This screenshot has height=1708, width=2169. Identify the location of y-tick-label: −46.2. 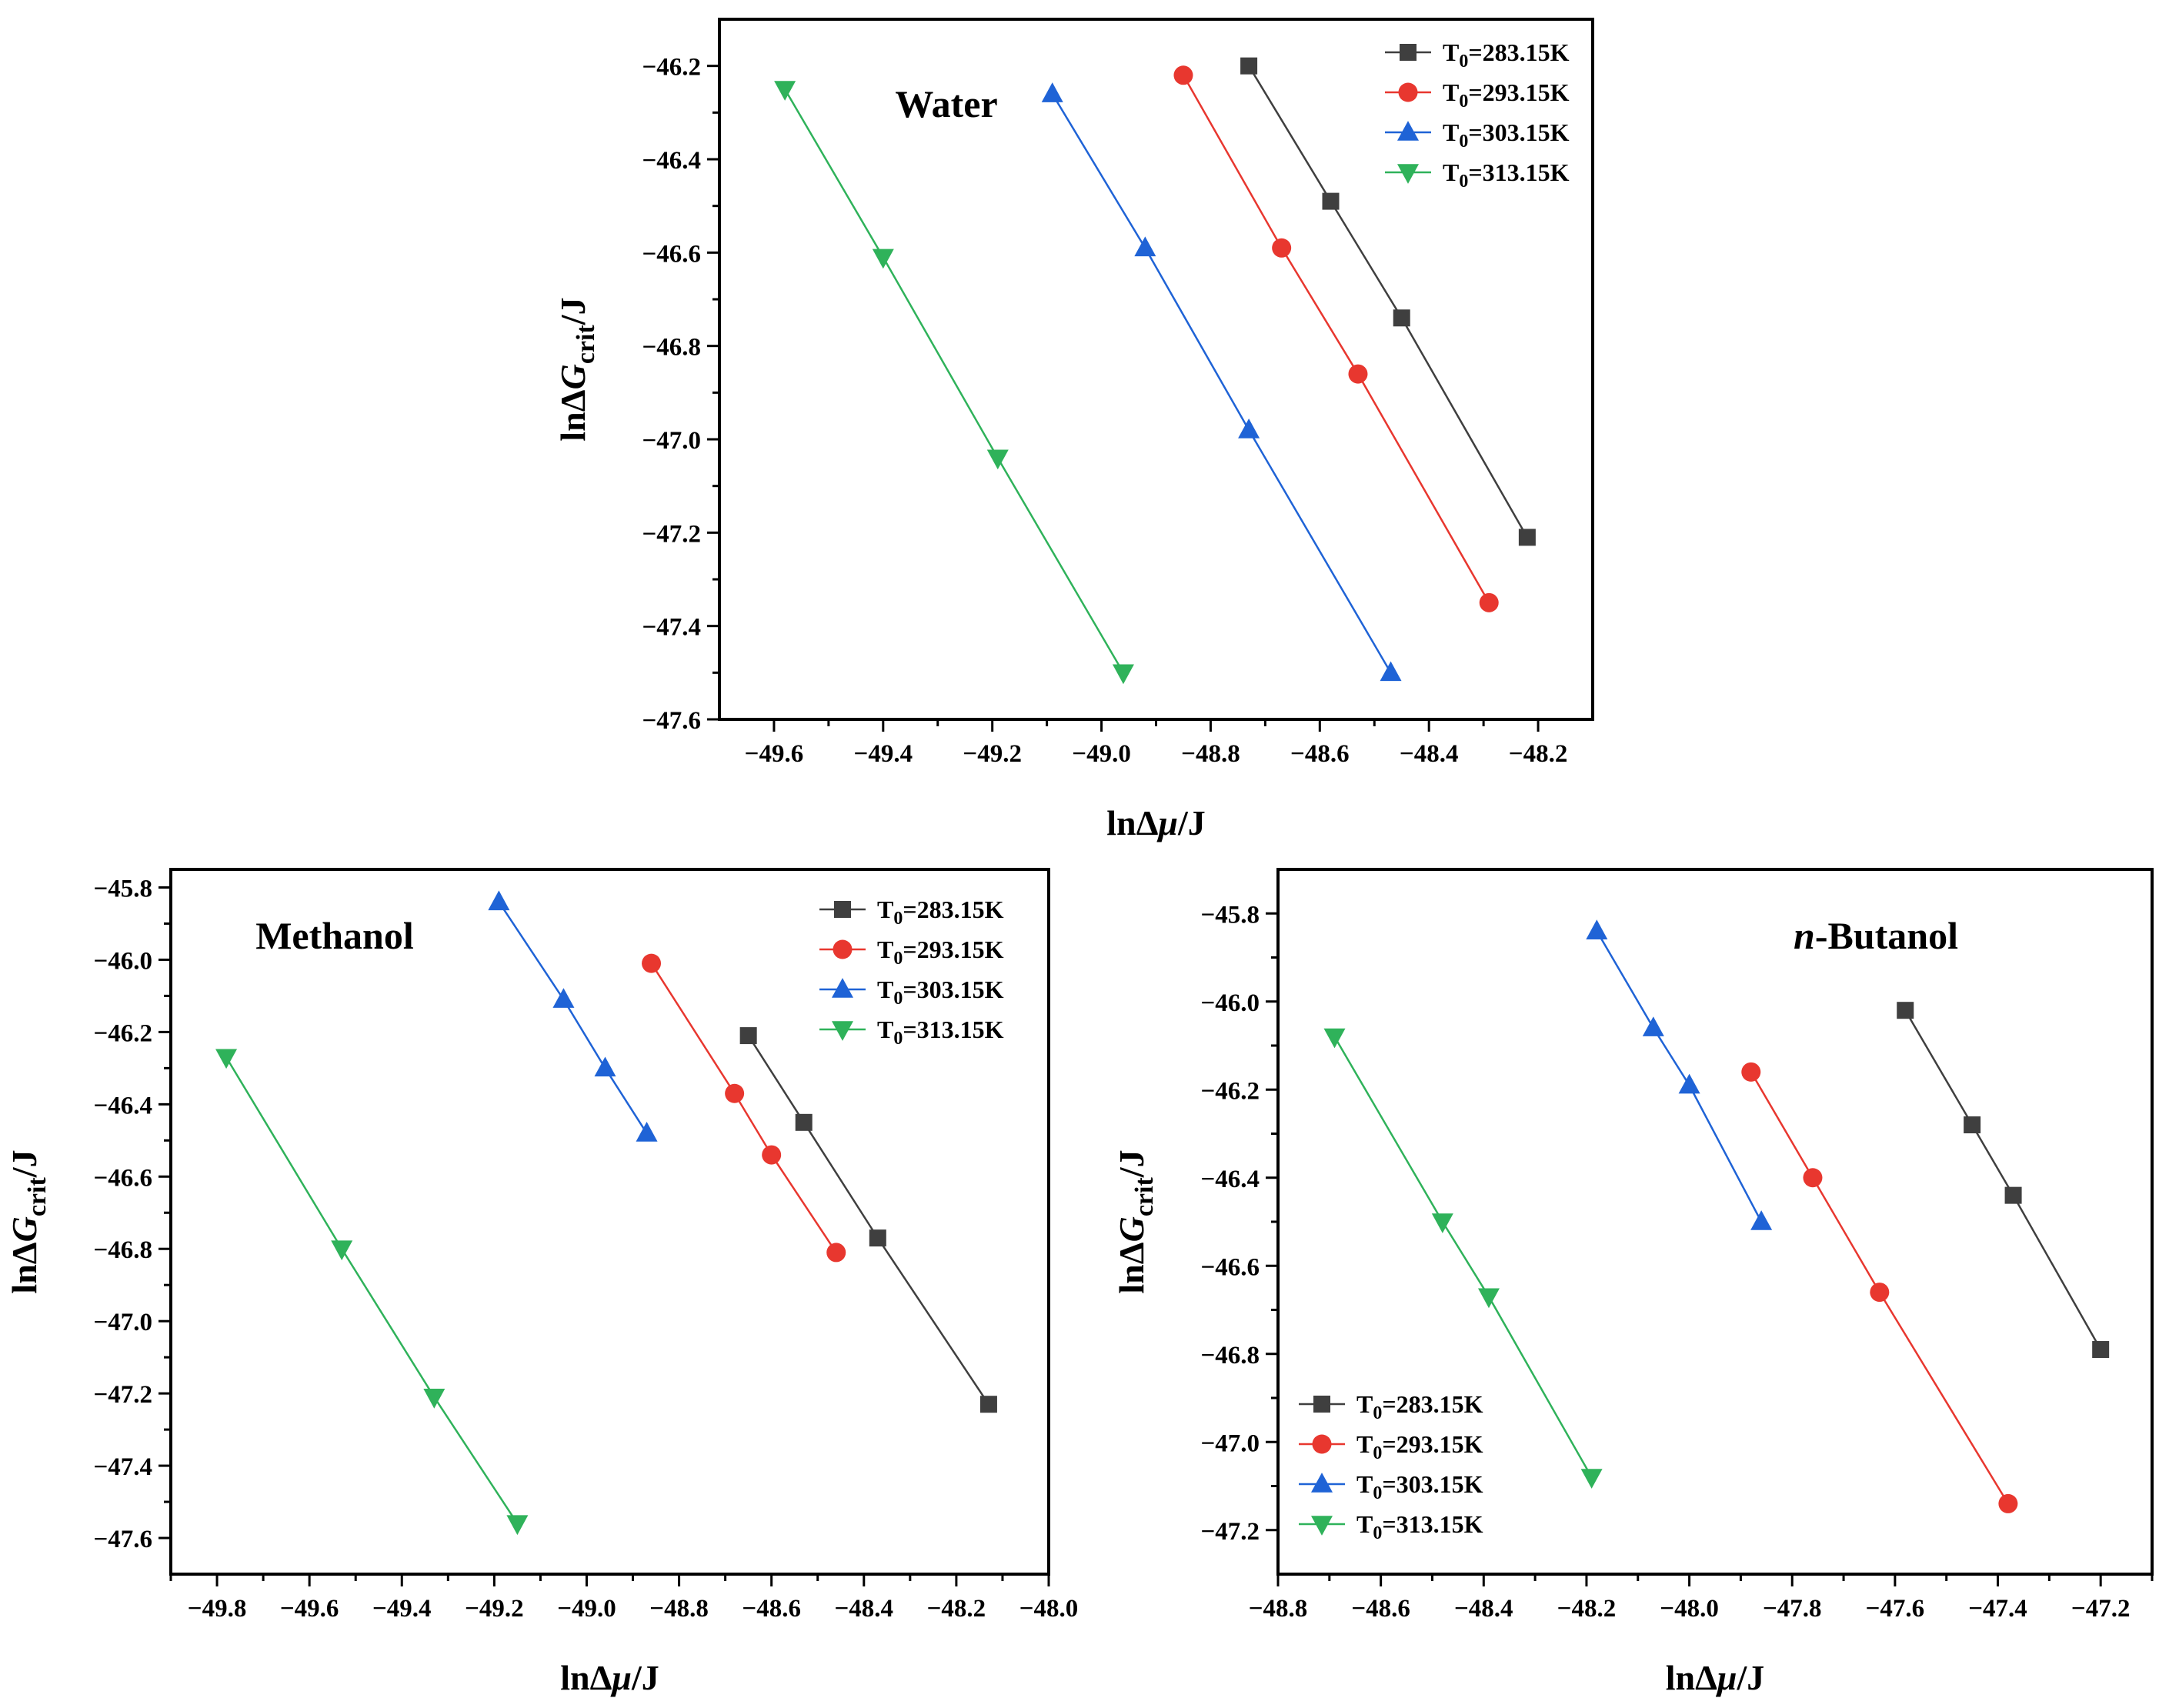
(671, 68).